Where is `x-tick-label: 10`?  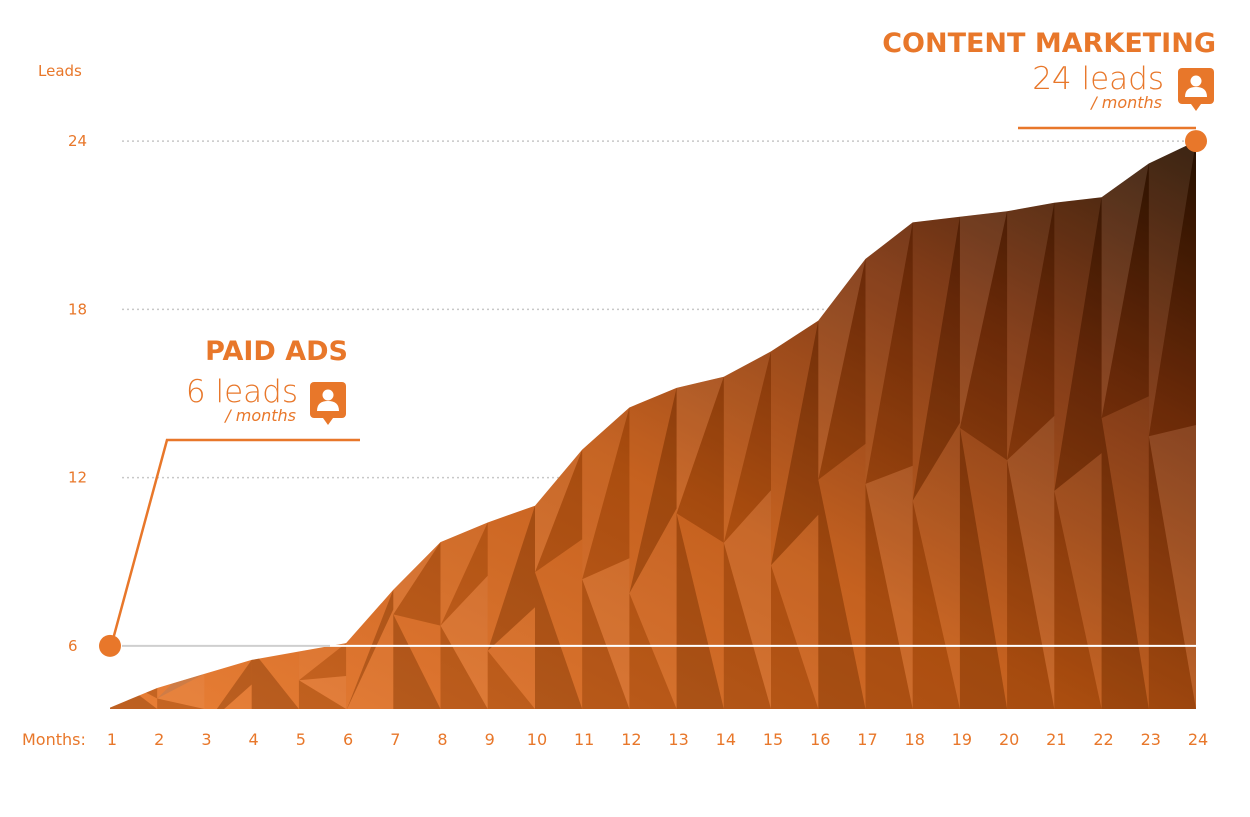
x-tick-label: 10 is located at coordinates (537, 739).